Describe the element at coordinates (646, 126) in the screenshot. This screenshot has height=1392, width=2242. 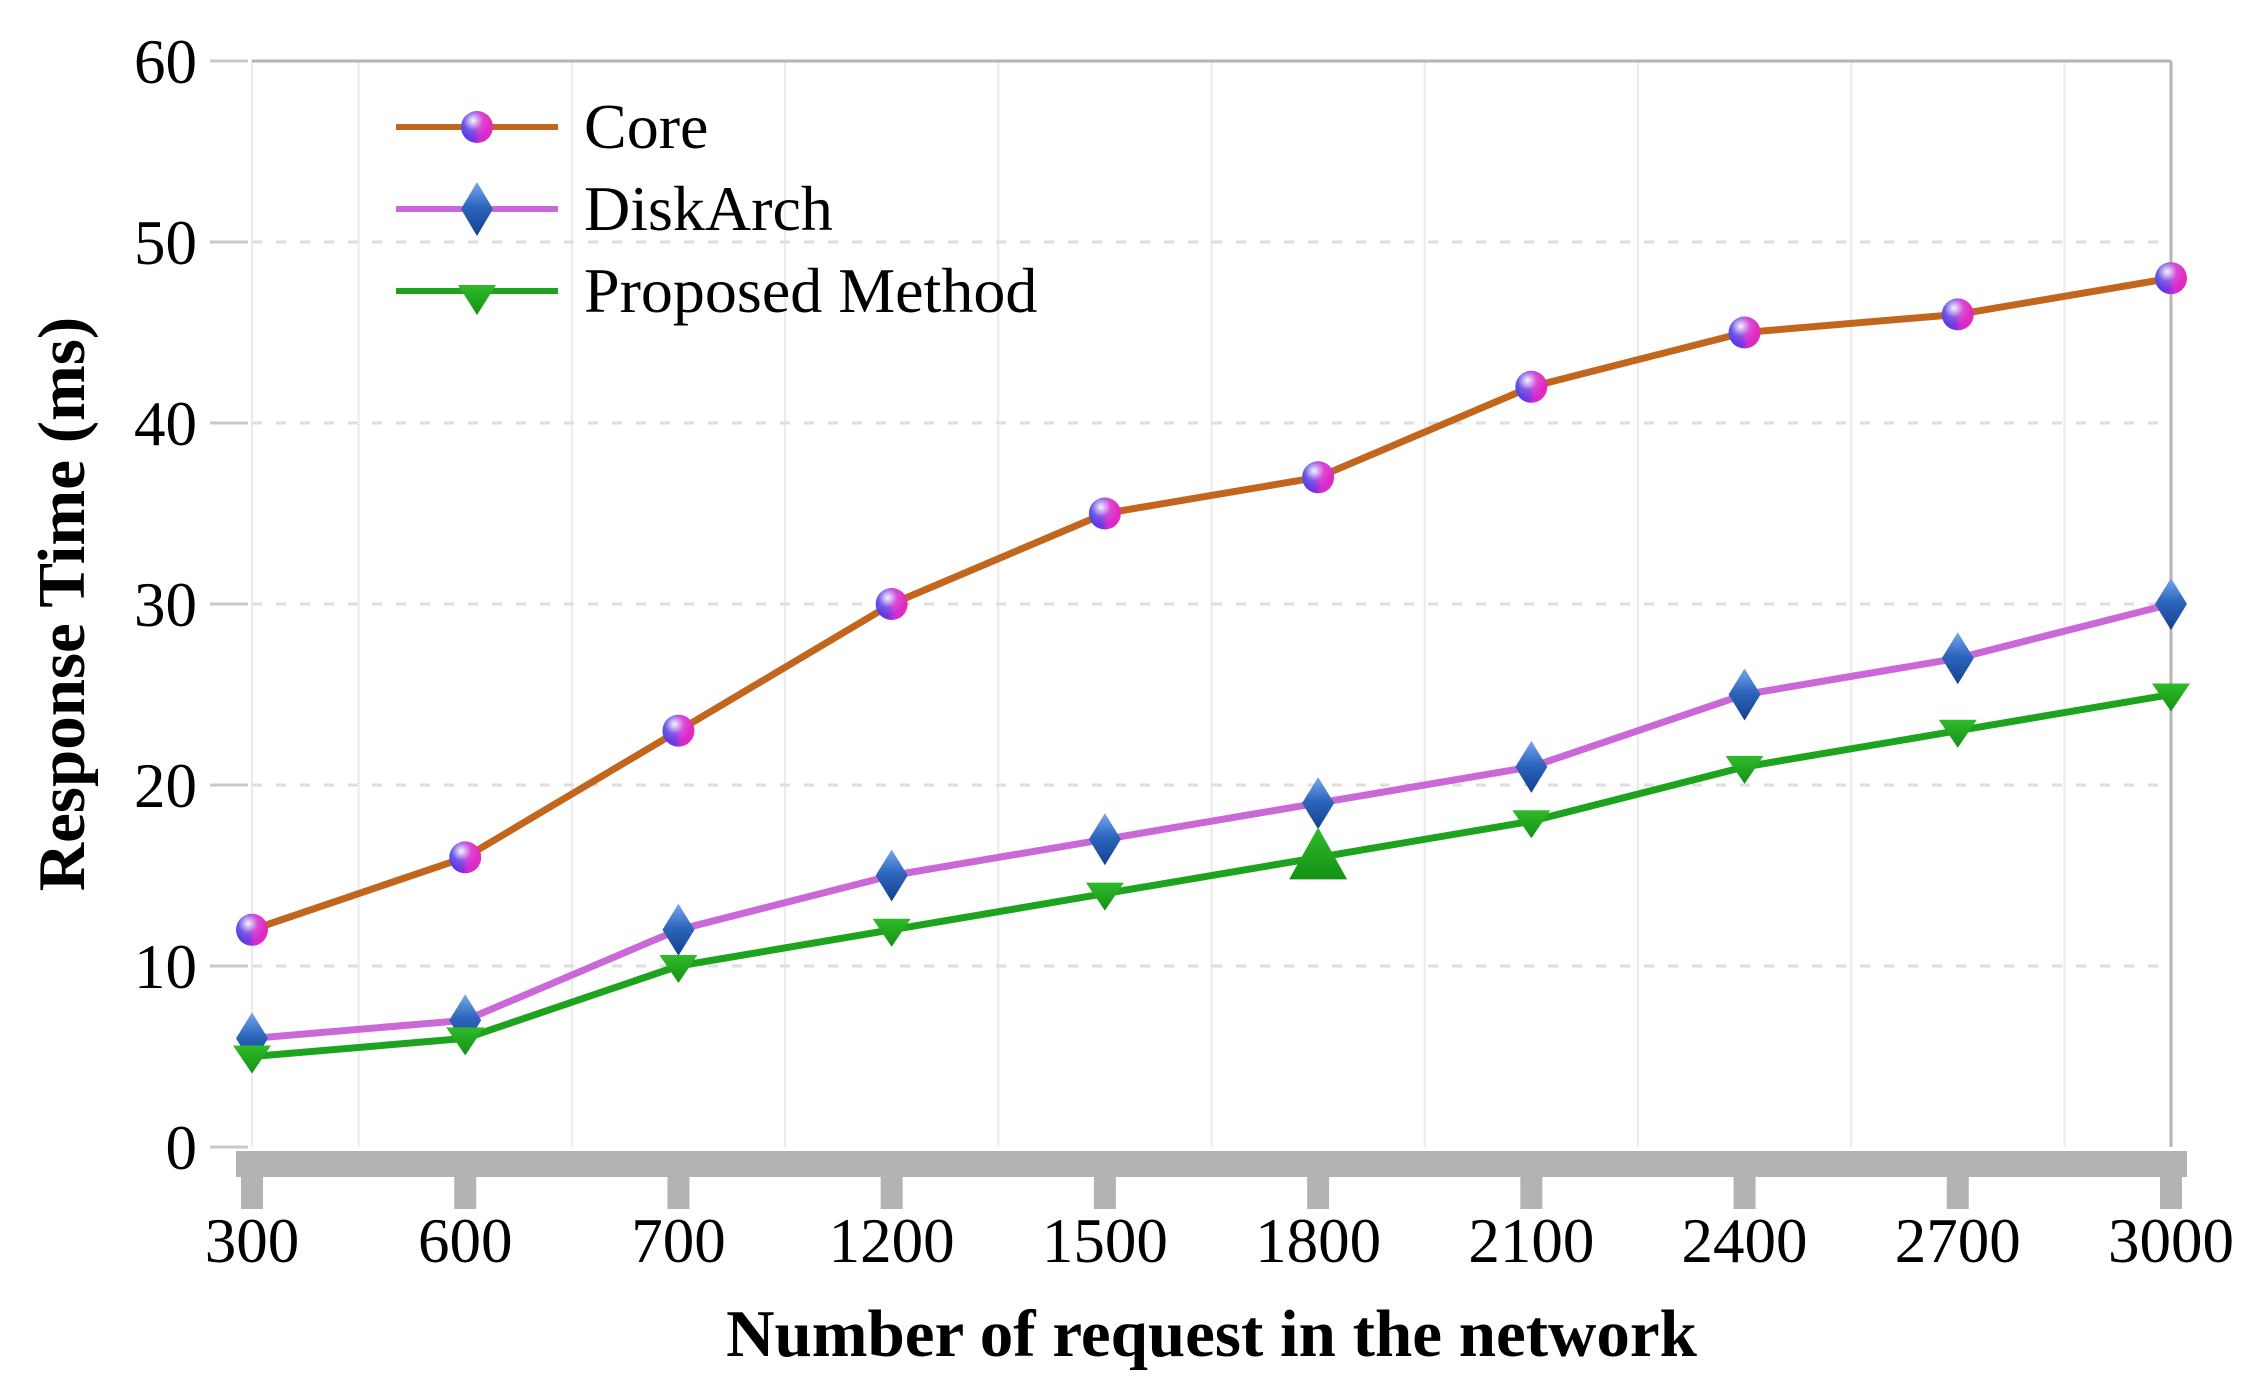
I see `legend-label-core: Core` at that location.